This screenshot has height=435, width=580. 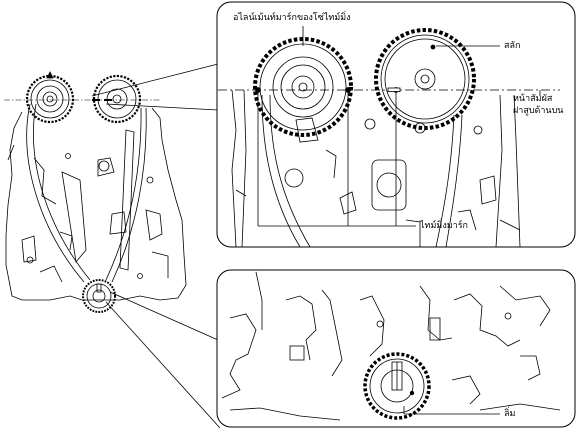 I want to click on exhaust-cam-sprocket, so click(x=50, y=99).